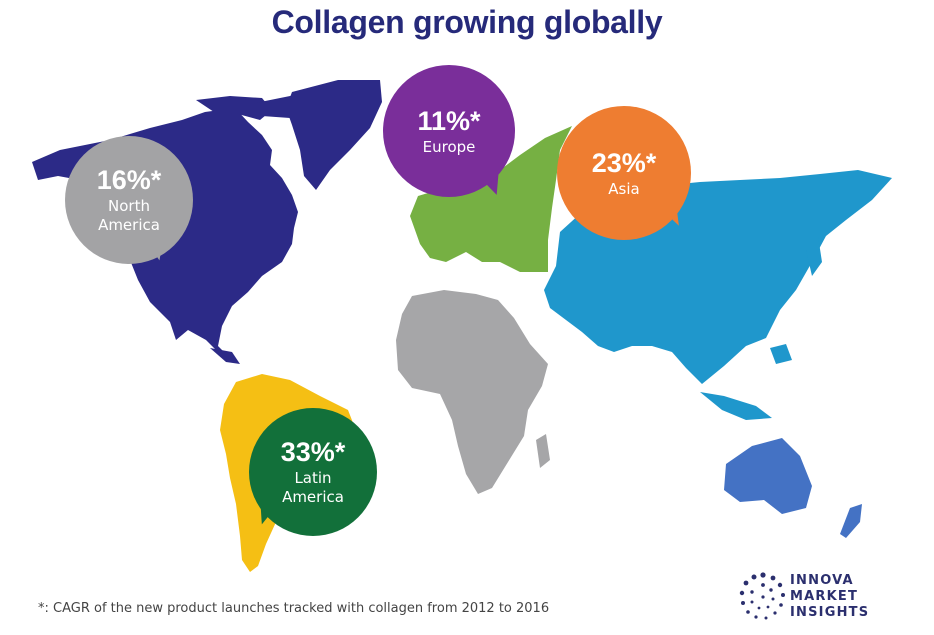  I want to click on logo-text-line-3: INSIGHTS, so click(830, 612).